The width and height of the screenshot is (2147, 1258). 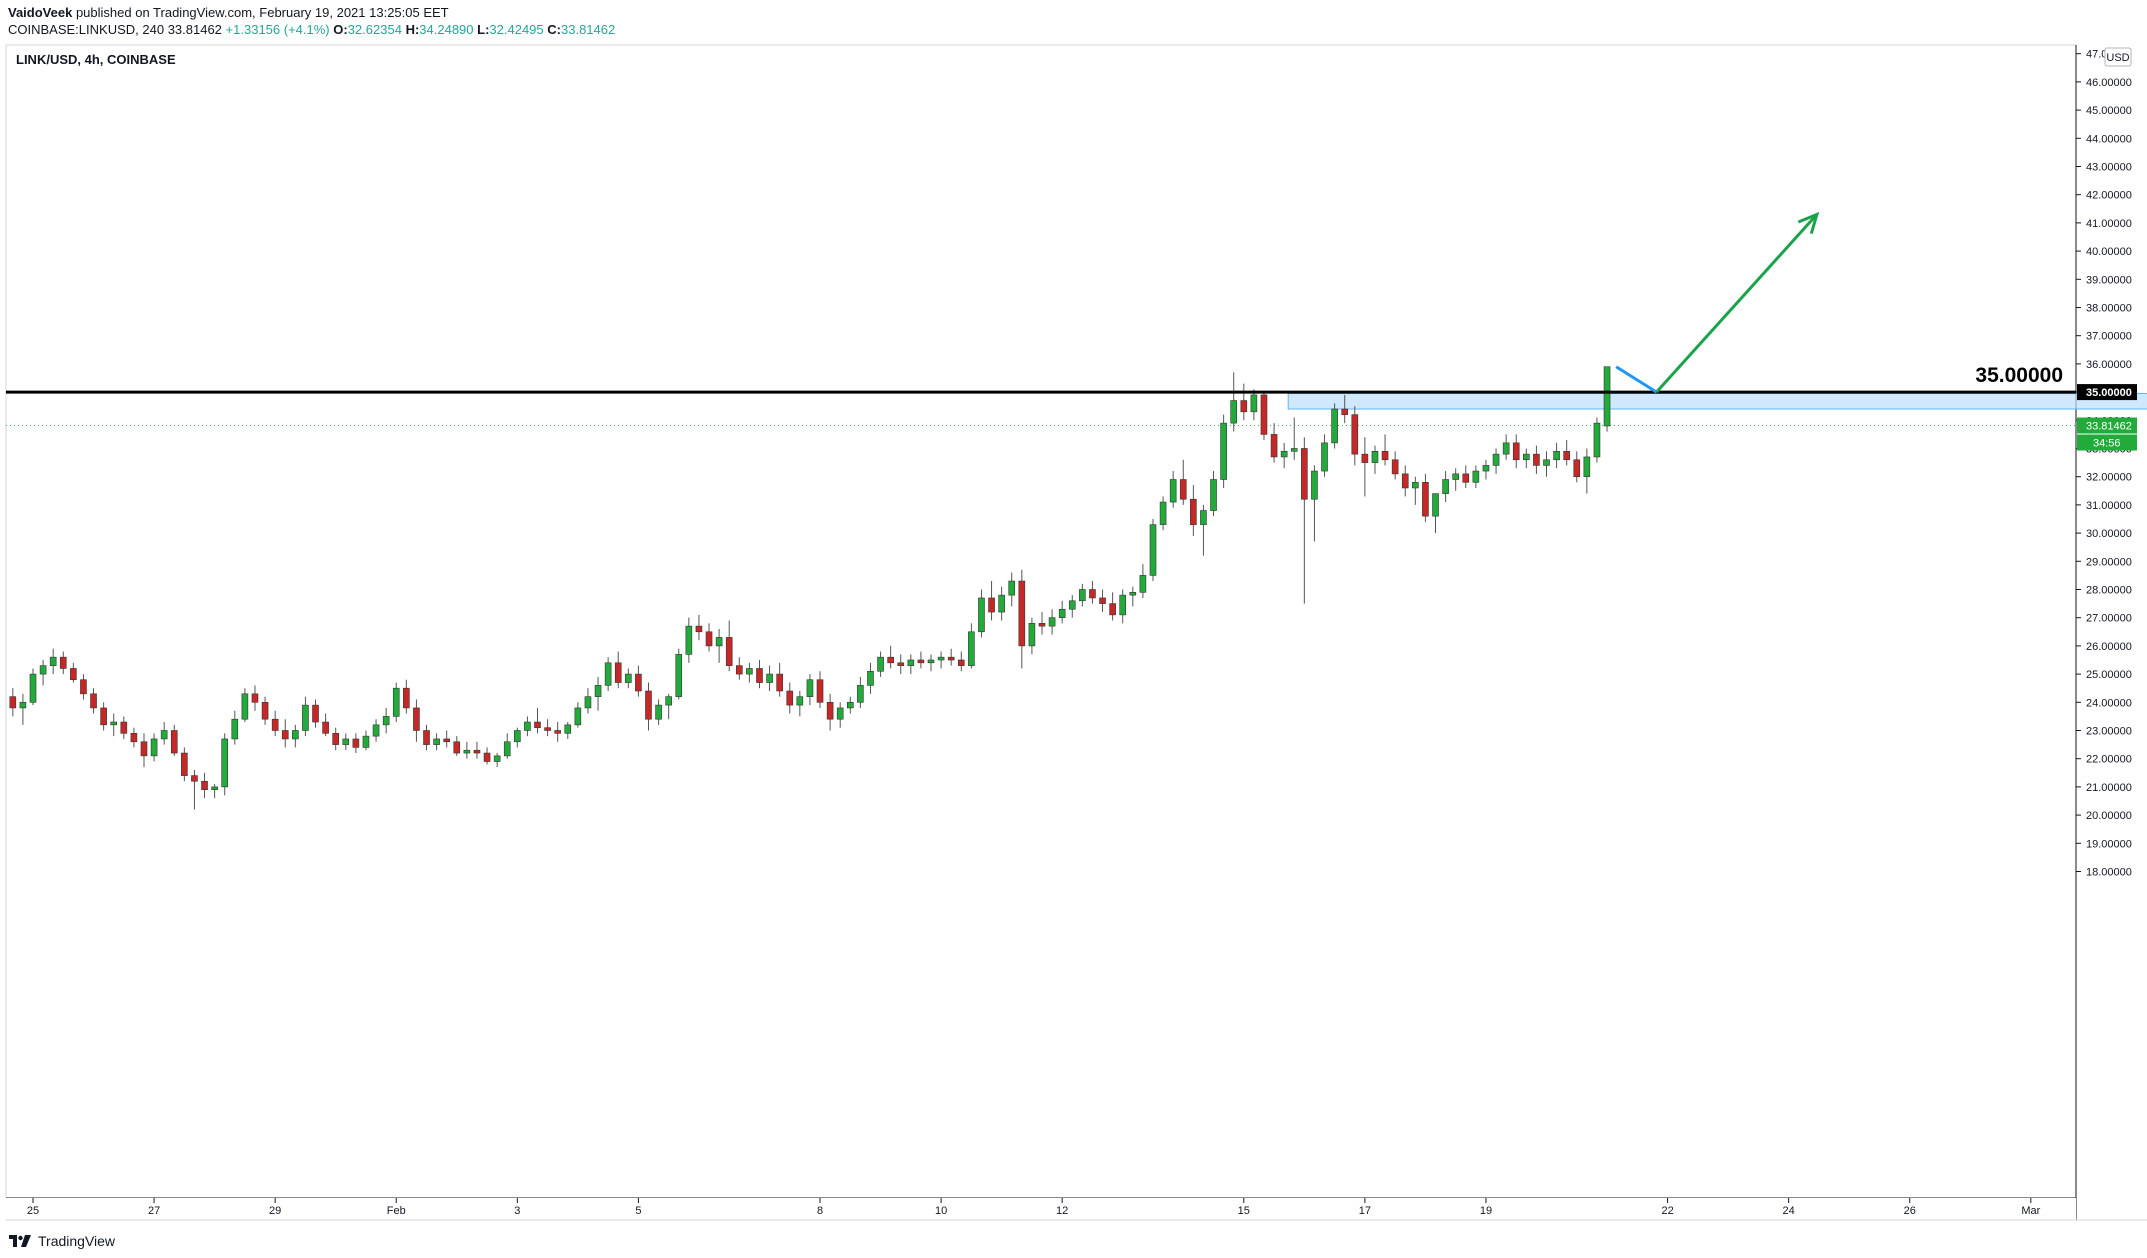 What do you see at coordinates (1636, 379) in the screenshot?
I see `blue-pullback-line` at bounding box center [1636, 379].